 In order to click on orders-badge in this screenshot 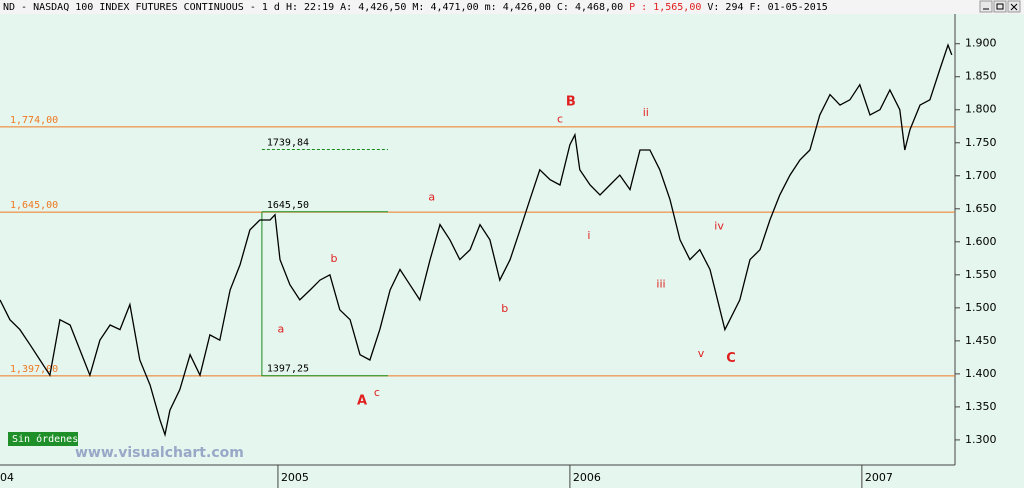, I will do `click(43, 439)`.